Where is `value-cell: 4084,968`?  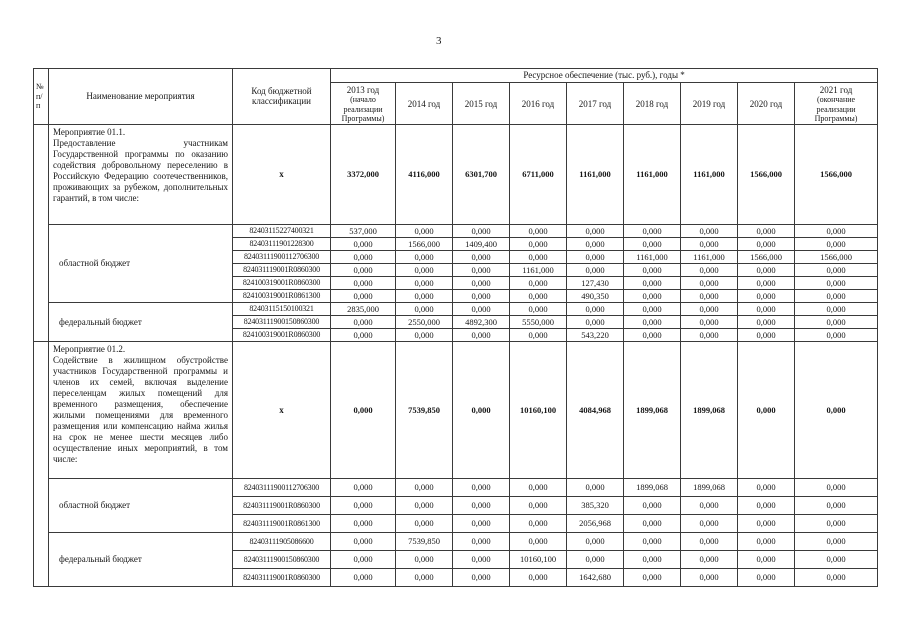
value-cell: 4084,968 is located at coordinates (595, 409).